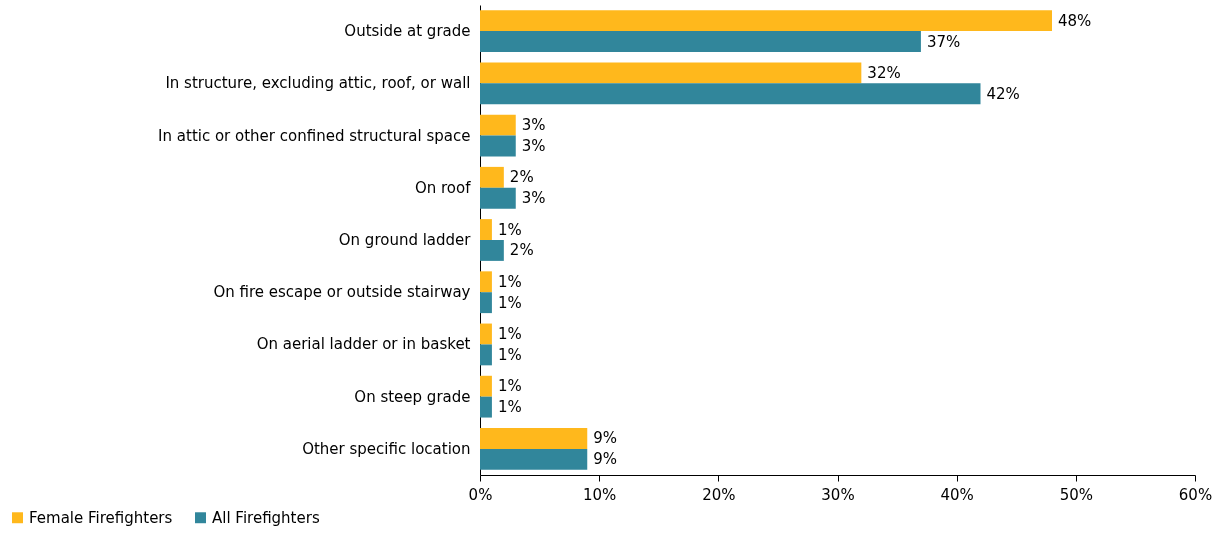 This screenshot has height=556, width=1220. I want to click on x-tick-label: 10%, so click(599, 494).